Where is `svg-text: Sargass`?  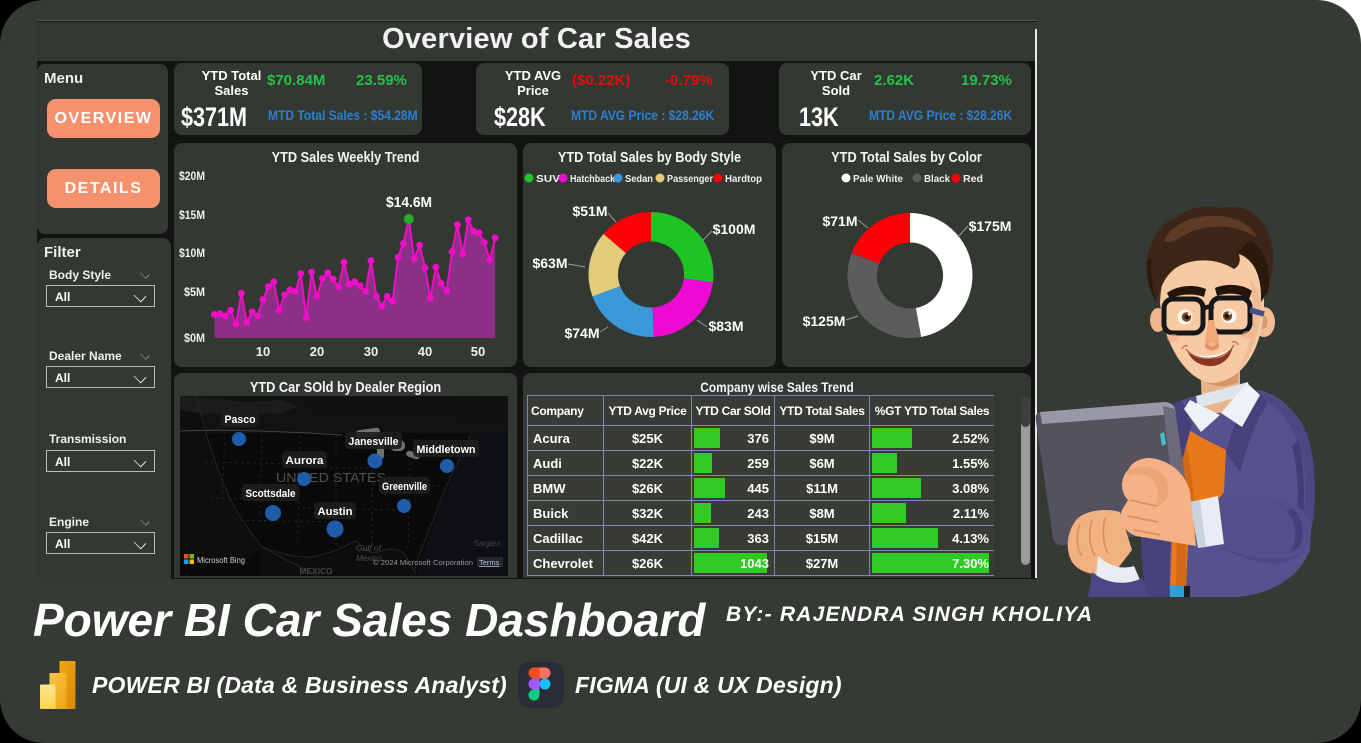
svg-text: Sargass is located at coordinates (488, 543).